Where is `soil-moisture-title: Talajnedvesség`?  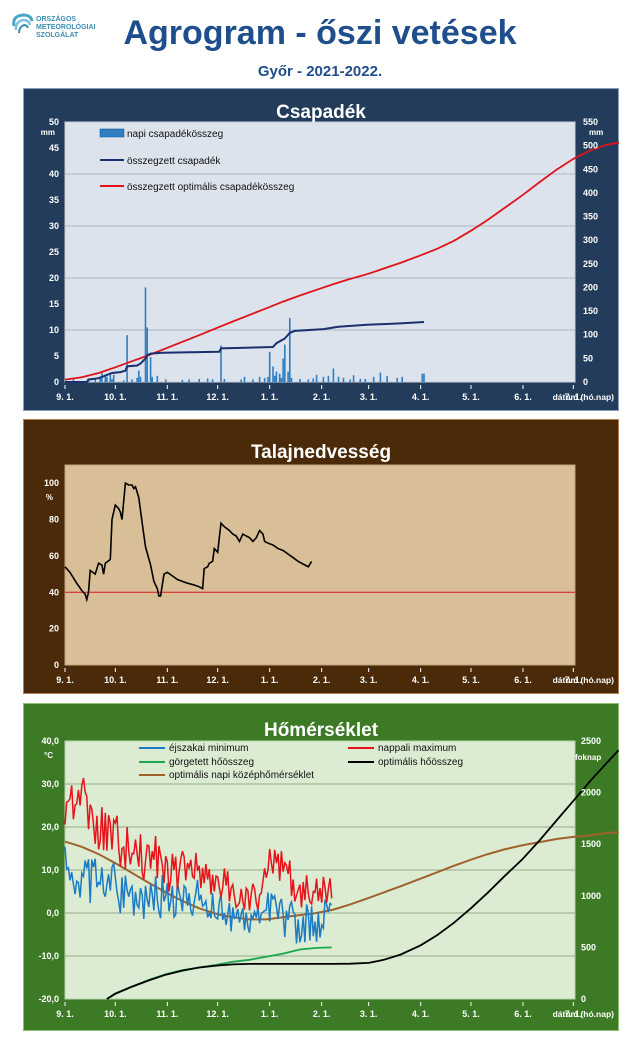 soil-moisture-title: Talajnedvesség is located at coordinates (321, 452).